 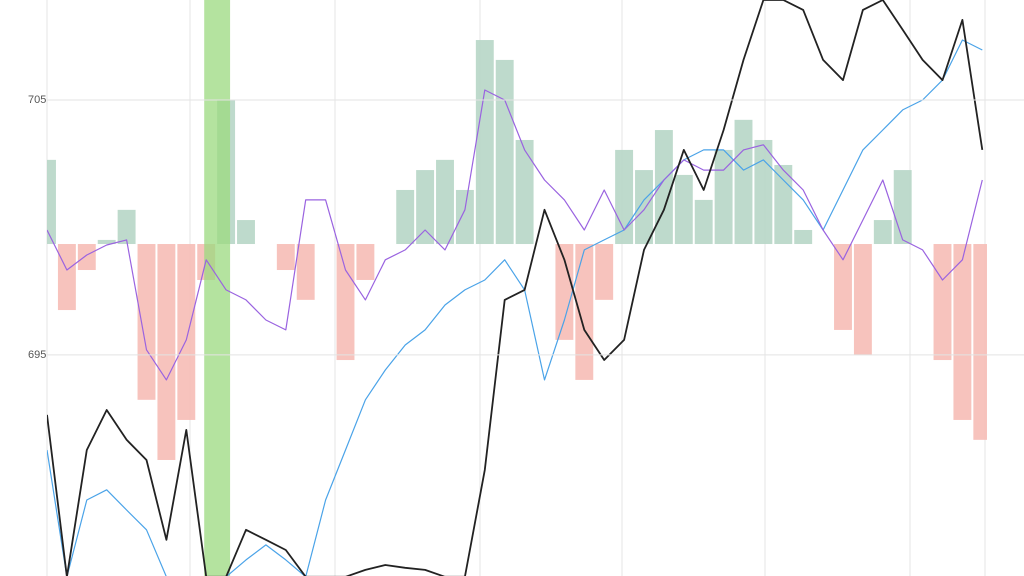 What do you see at coordinates (37, 100) in the screenshot?
I see `y-tick-label: 705` at bounding box center [37, 100].